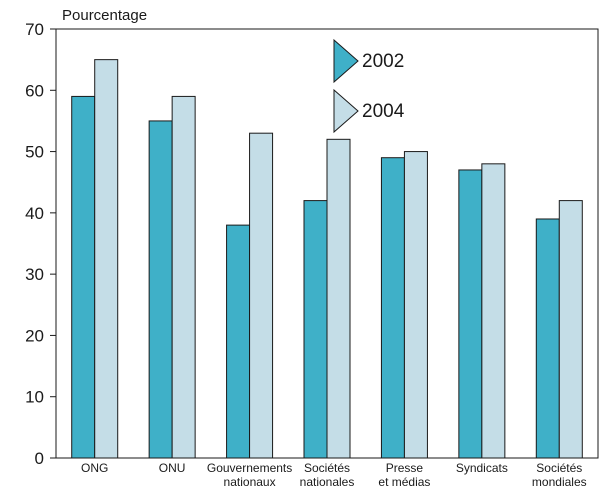 The width and height of the screenshot is (604, 490). Describe the element at coordinates (34, 90) in the screenshot. I see `y-tick-label: 60` at that location.